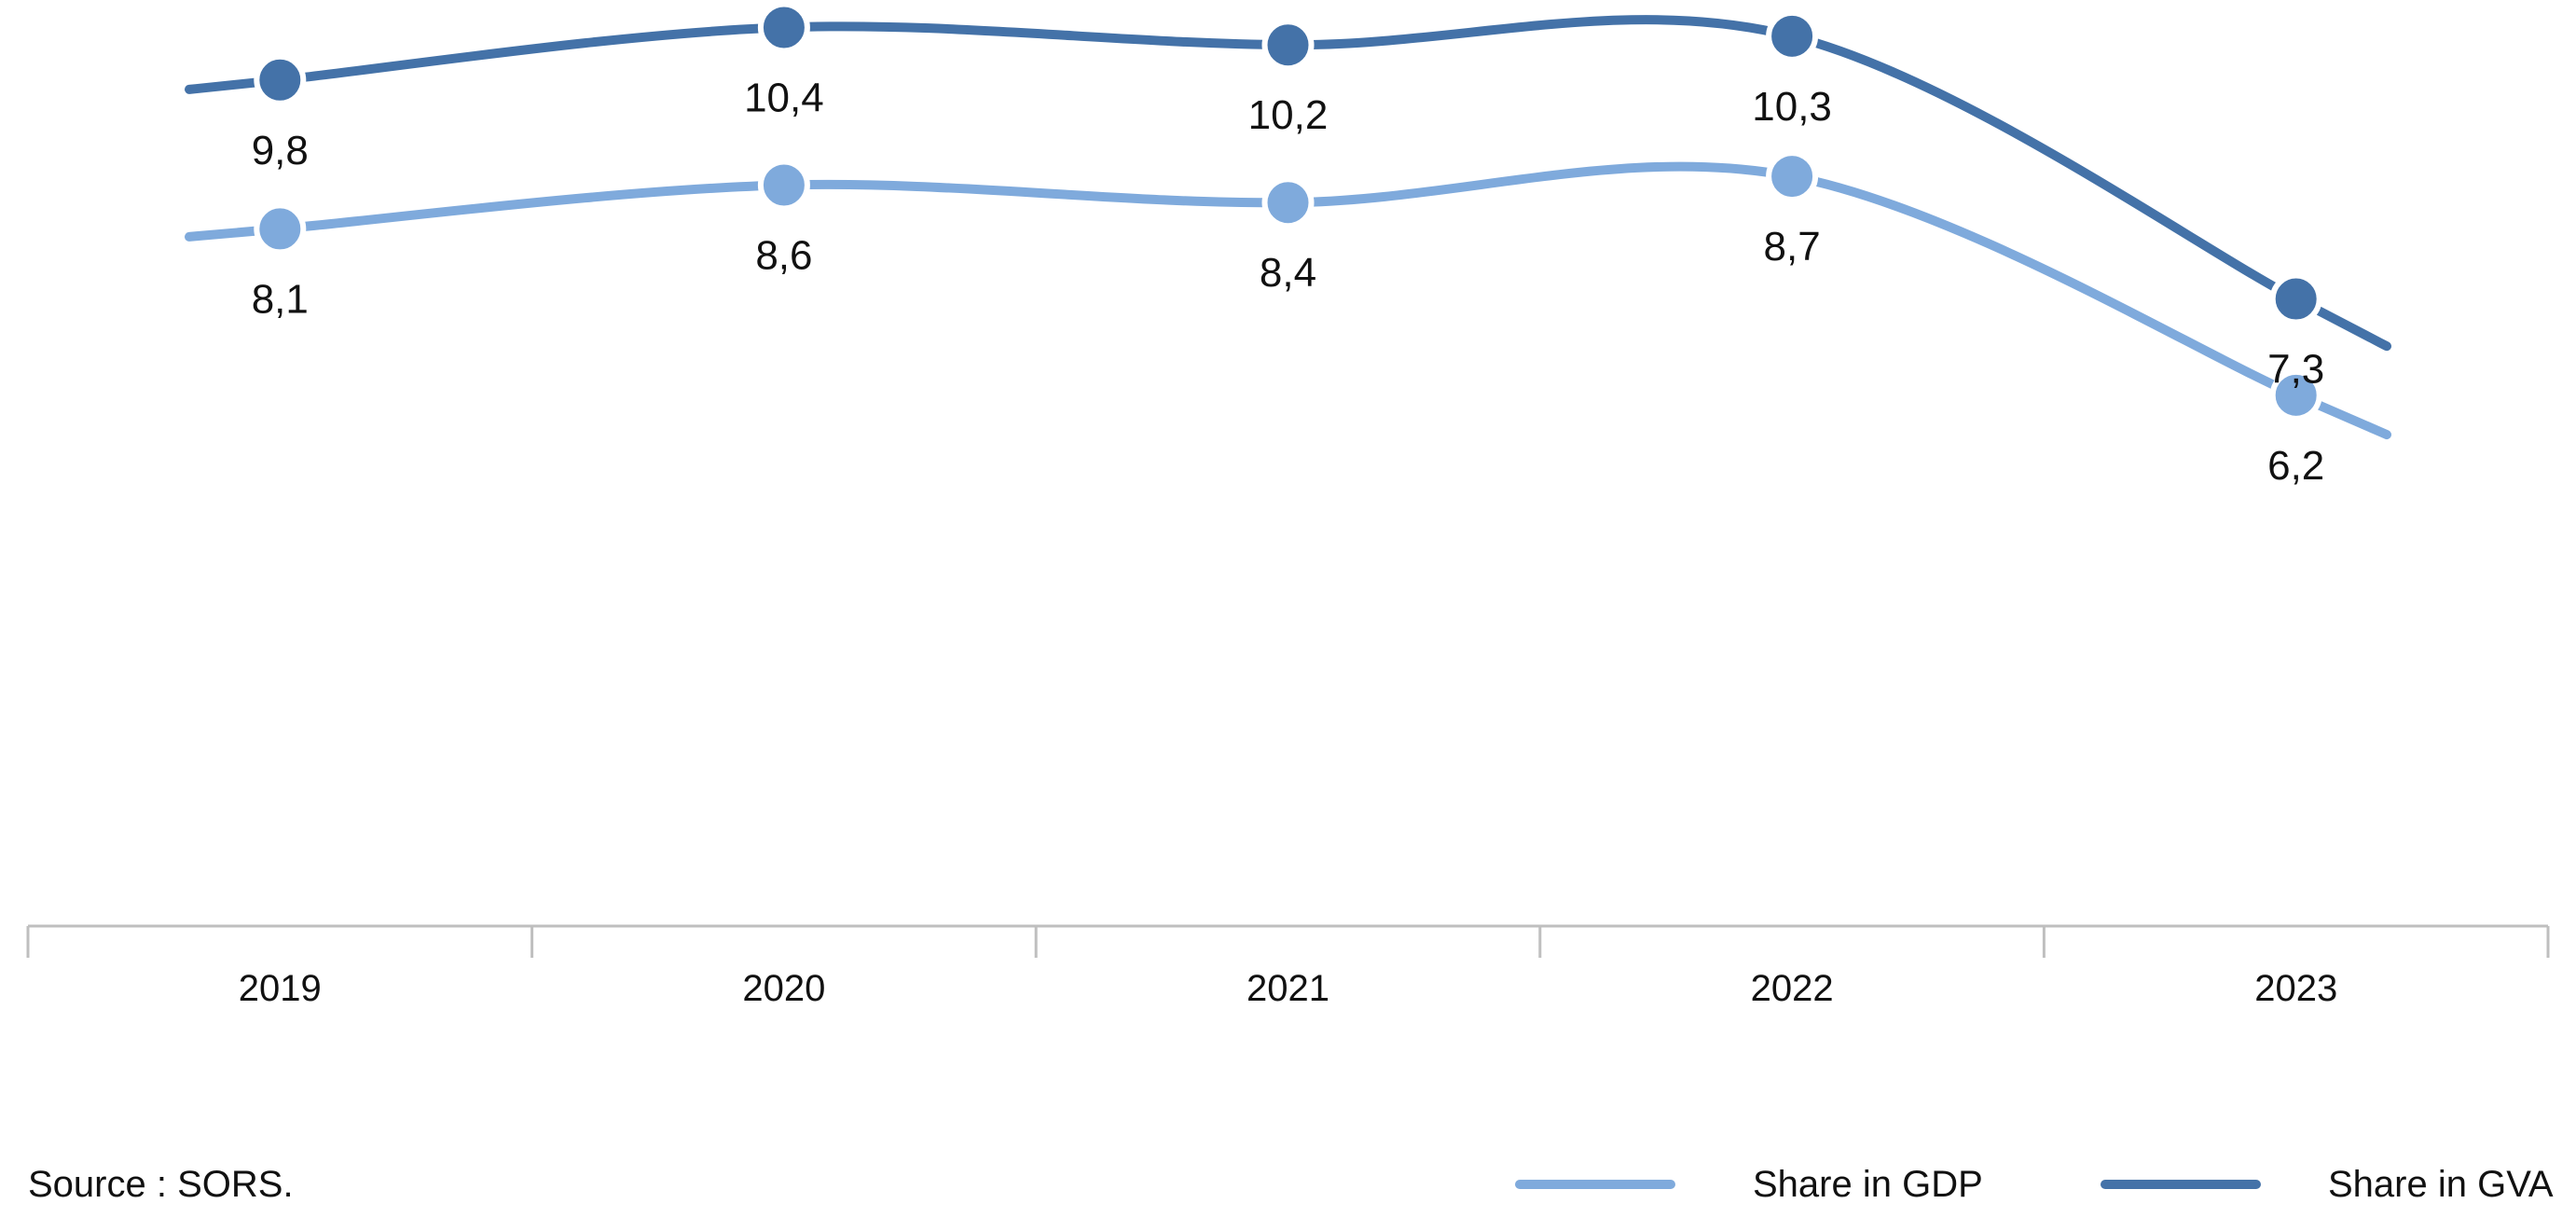 This screenshot has width=2576, height=1231. What do you see at coordinates (2296, 395) in the screenshot?
I see `data-point-share-in-gdp-2023` at bounding box center [2296, 395].